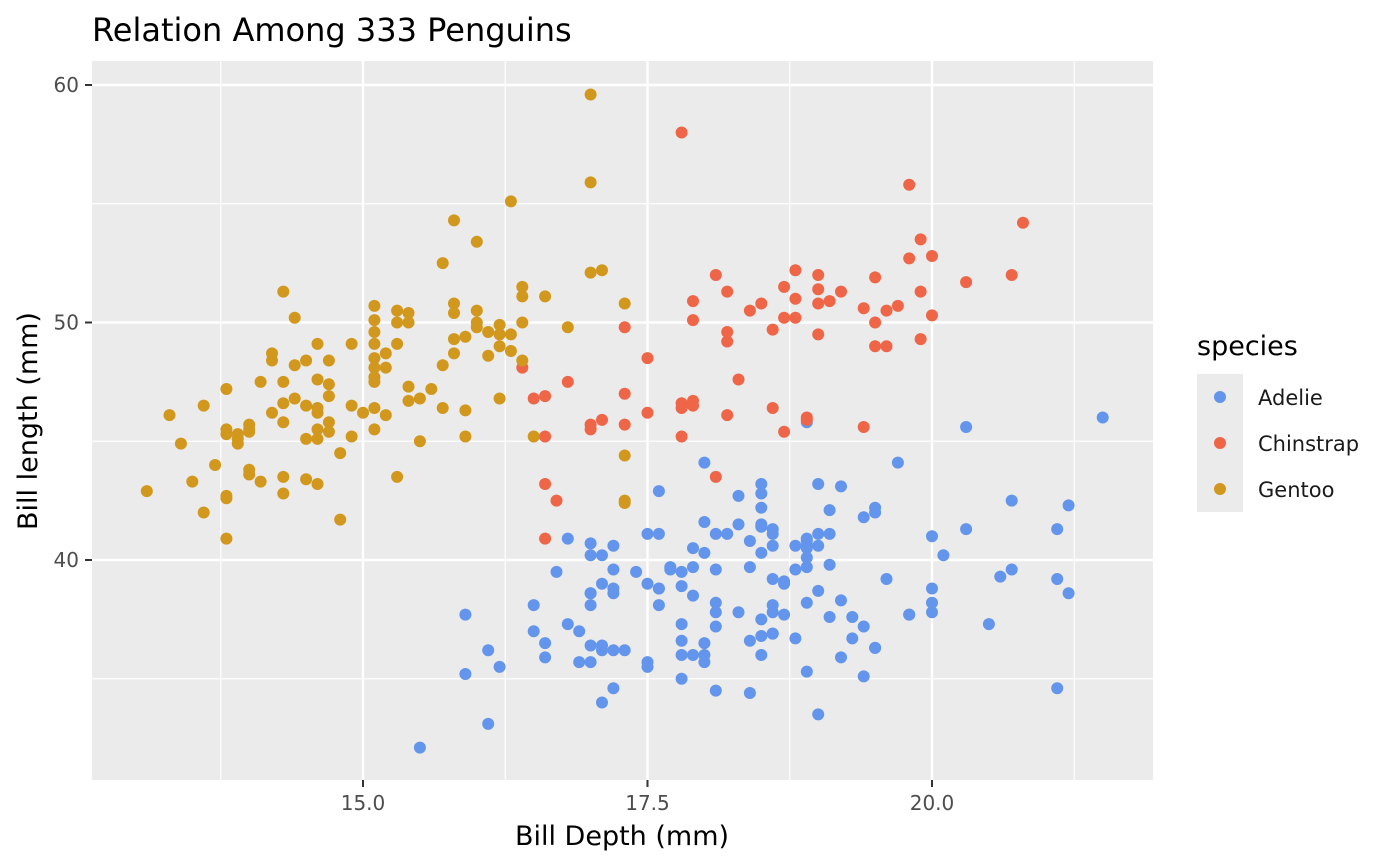  What do you see at coordinates (66, 85) in the screenshot?
I see `y-tick-label: 60` at bounding box center [66, 85].